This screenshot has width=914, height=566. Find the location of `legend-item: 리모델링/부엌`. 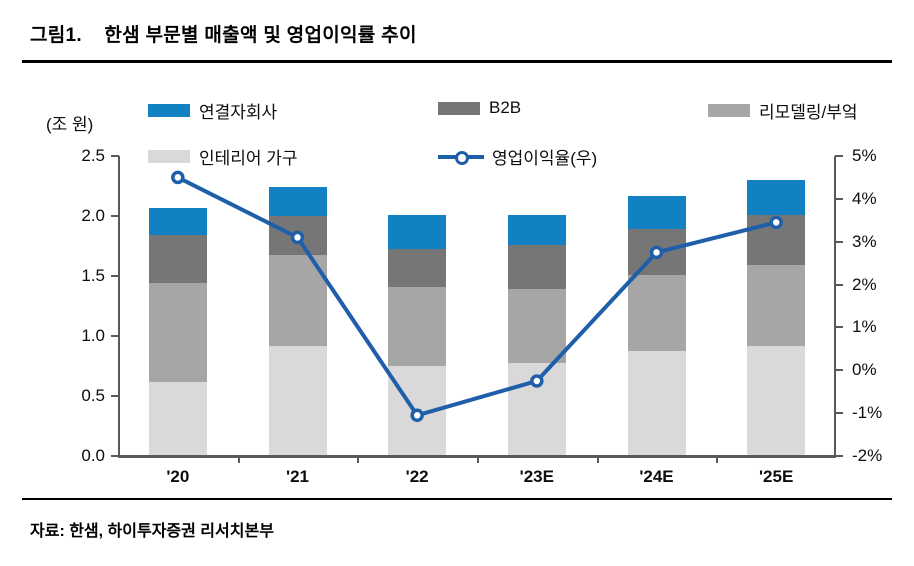

legend-item: 리모델링/부엌 is located at coordinates (783, 110).